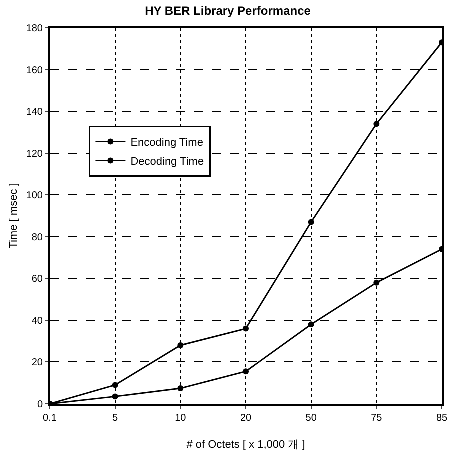  Describe the element at coordinates (50, 418) in the screenshot. I see `x-tick-label: 0.1` at that location.